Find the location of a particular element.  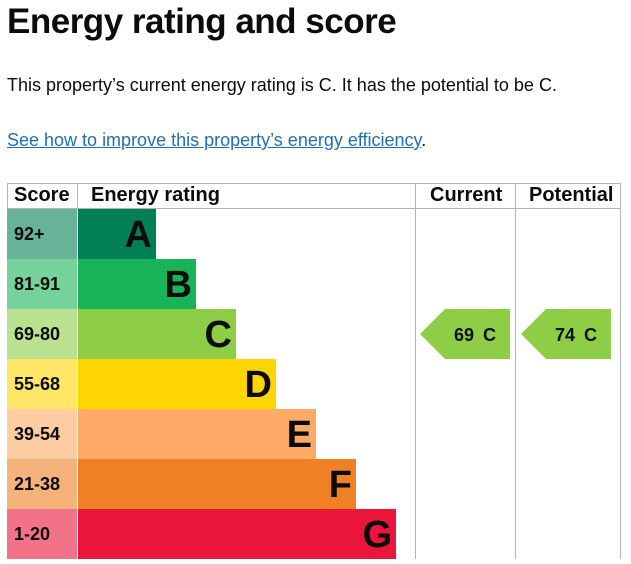

band-letter-g: G is located at coordinates (377, 535).